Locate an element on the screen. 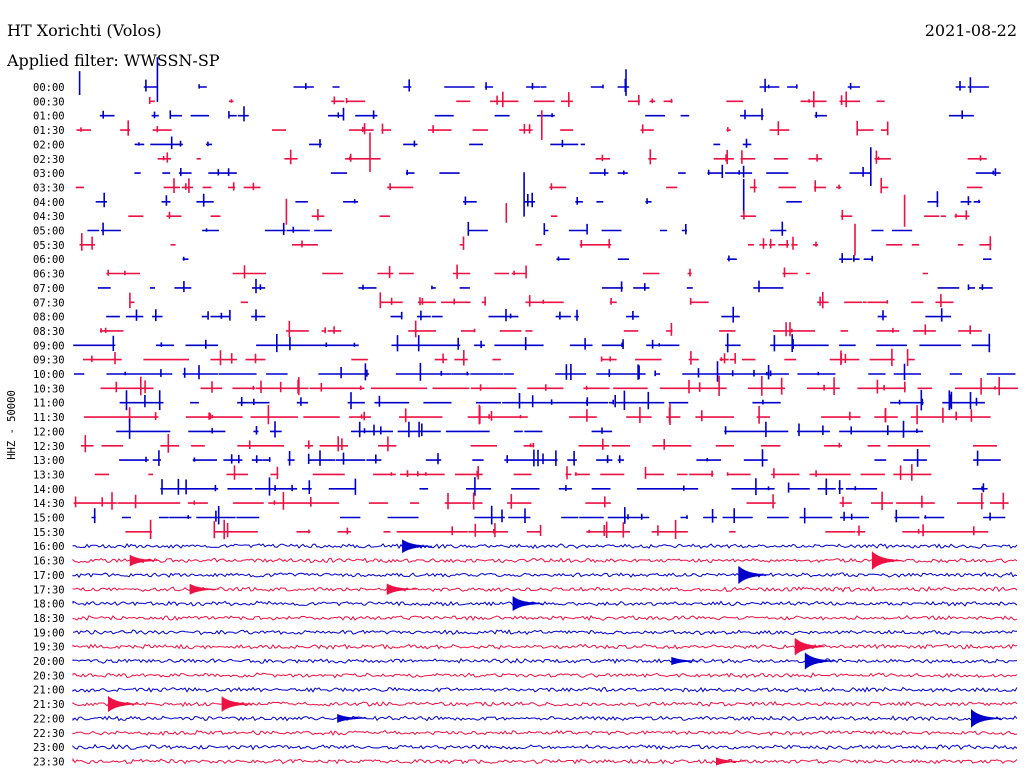  tick-label: 03:00 is located at coordinates (49, 174).